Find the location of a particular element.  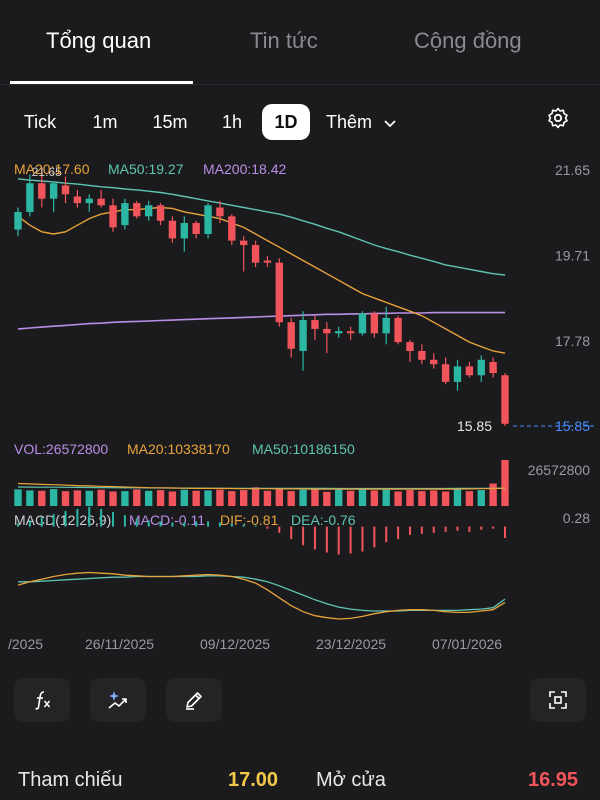

timeframe-15m: 15m is located at coordinates (170, 122).